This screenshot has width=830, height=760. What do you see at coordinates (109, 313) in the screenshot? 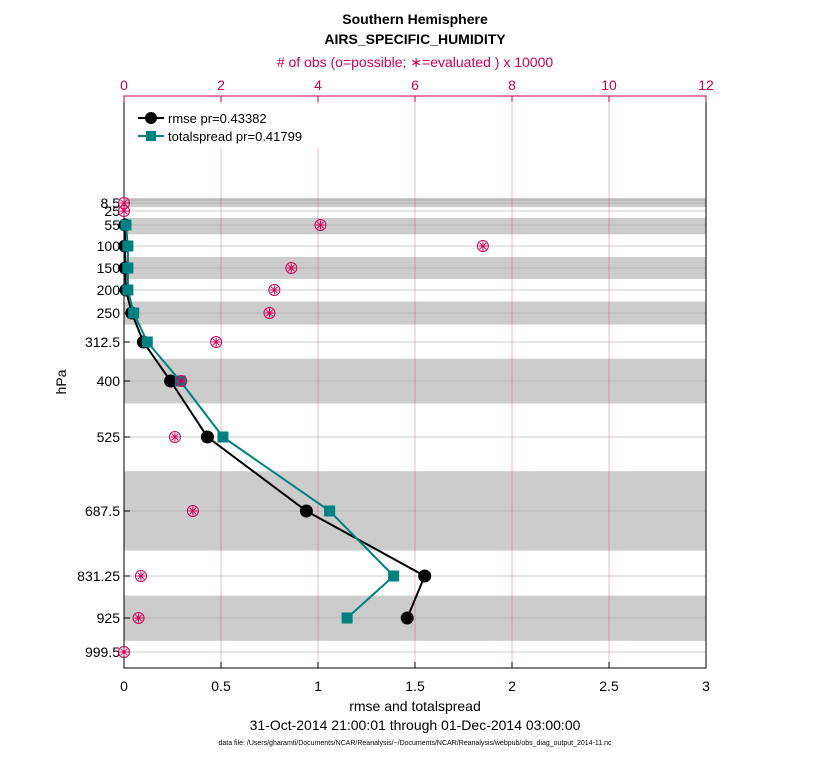
I see `y-tick-label: 250` at bounding box center [109, 313].